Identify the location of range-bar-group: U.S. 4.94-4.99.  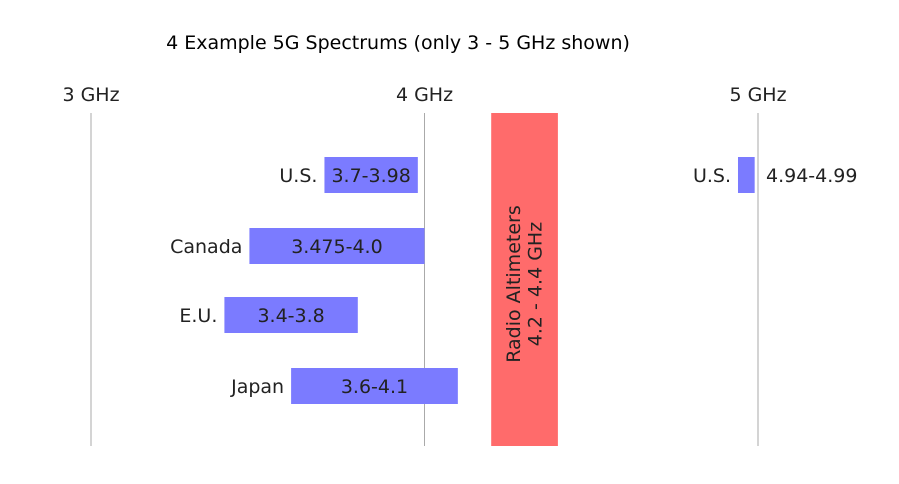
(775, 175).